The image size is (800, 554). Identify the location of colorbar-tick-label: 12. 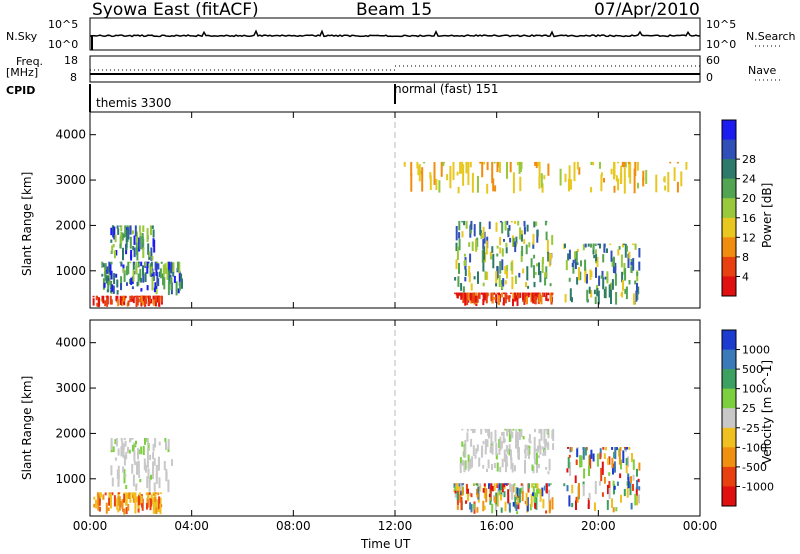
(749, 237).